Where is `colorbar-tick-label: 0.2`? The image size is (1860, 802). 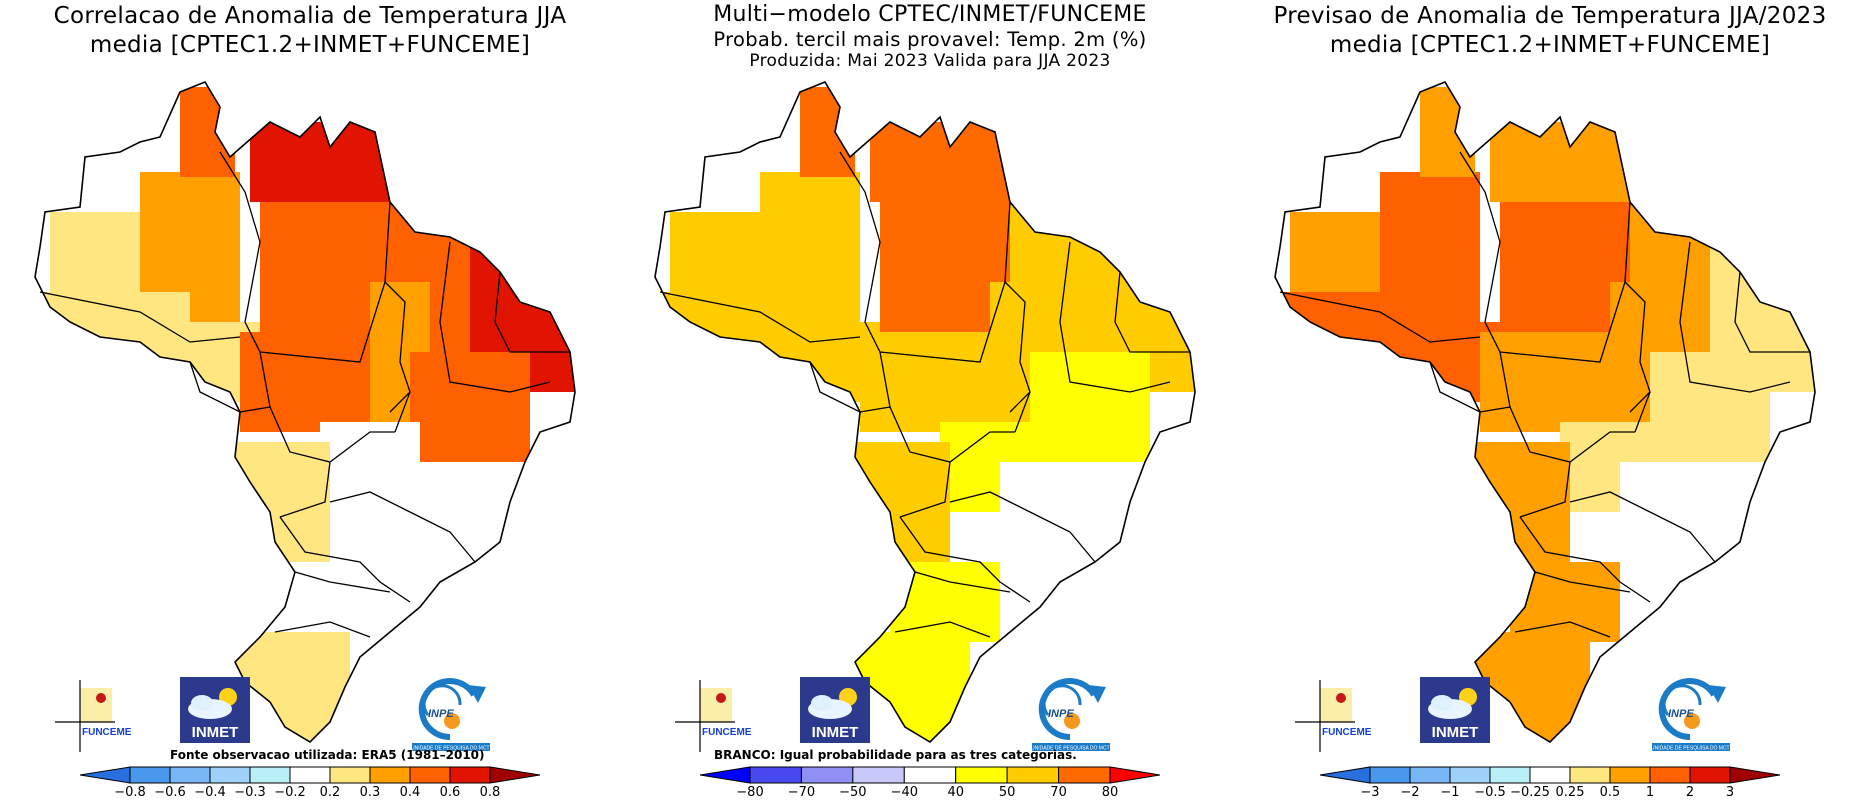
colorbar-tick-label: 0.2 is located at coordinates (330, 791).